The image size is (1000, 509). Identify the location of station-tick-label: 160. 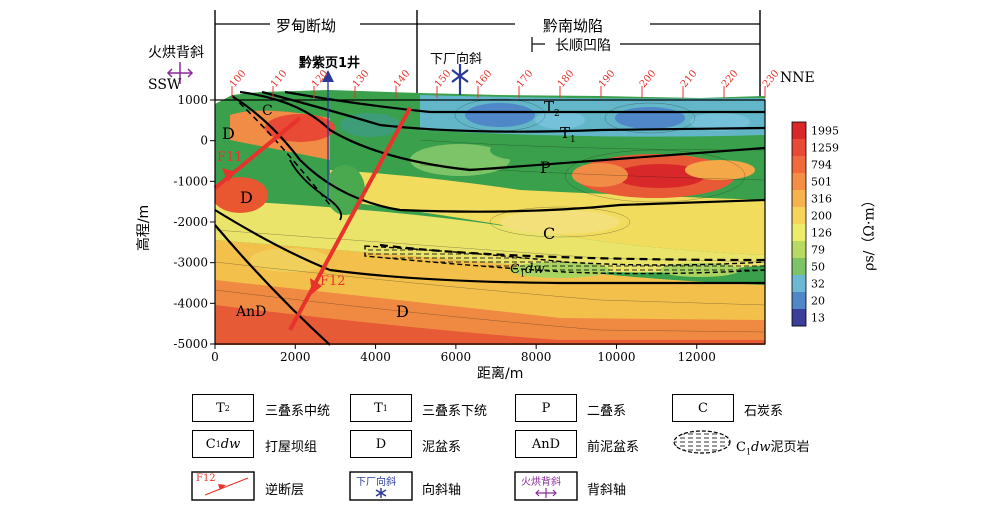
(484, 79).